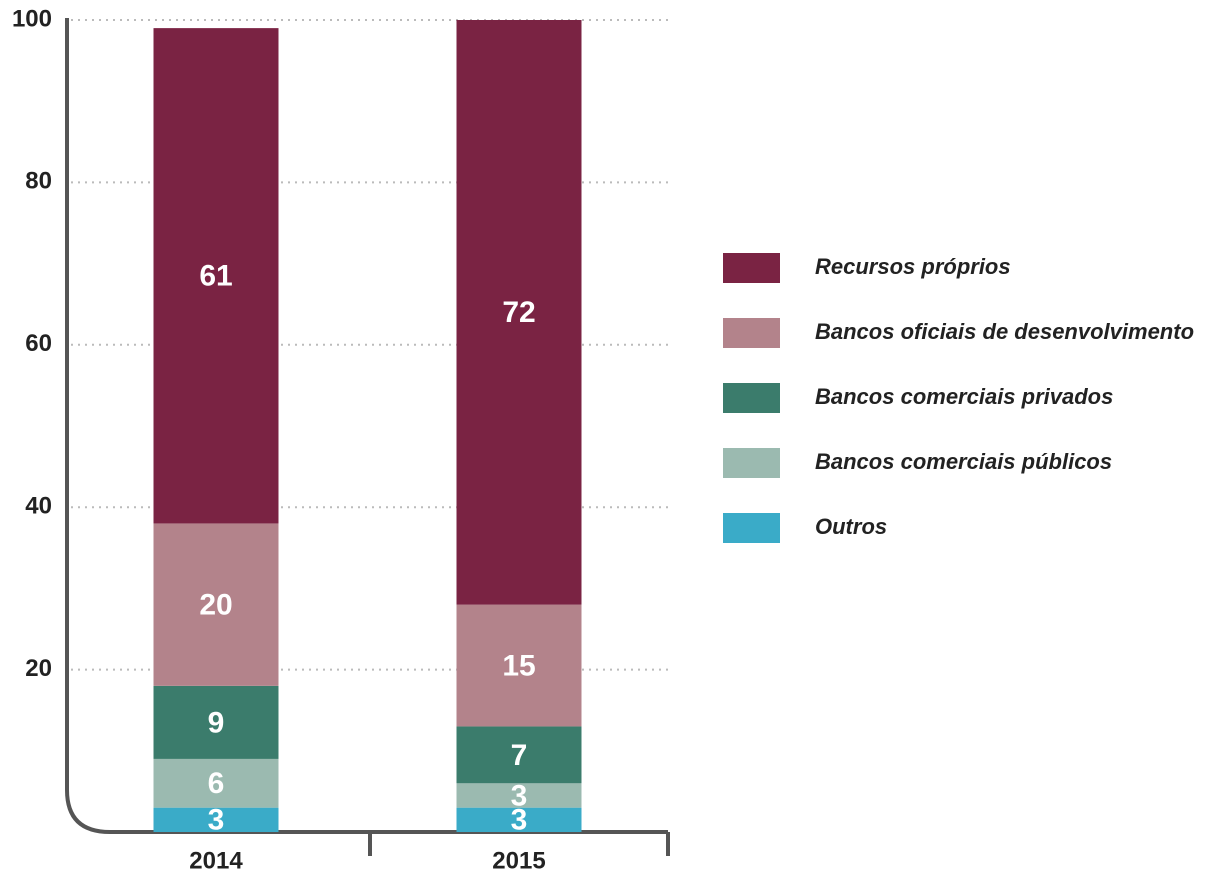  Describe the element at coordinates (518, 860) in the screenshot. I see `x-tick-label: 2015` at that location.